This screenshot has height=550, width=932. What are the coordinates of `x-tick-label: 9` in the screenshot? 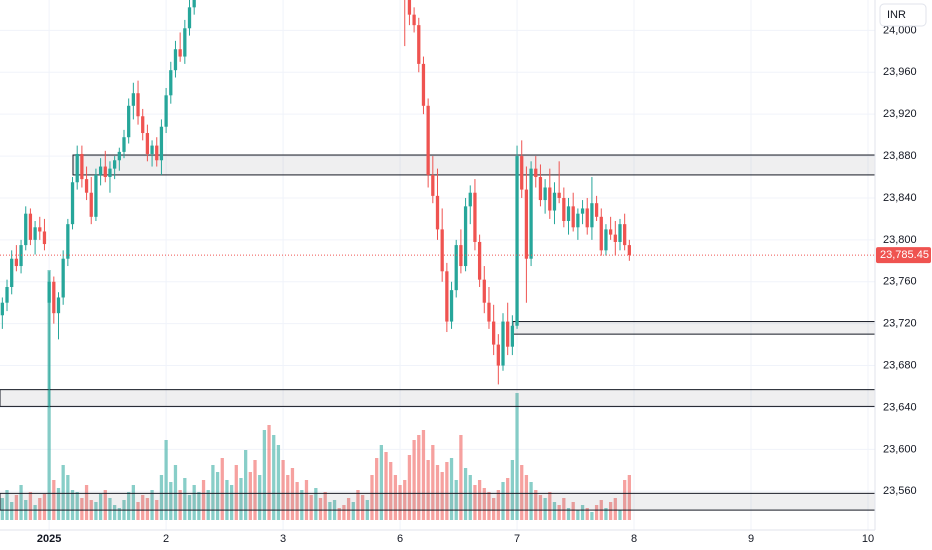 It's located at (751, 539).